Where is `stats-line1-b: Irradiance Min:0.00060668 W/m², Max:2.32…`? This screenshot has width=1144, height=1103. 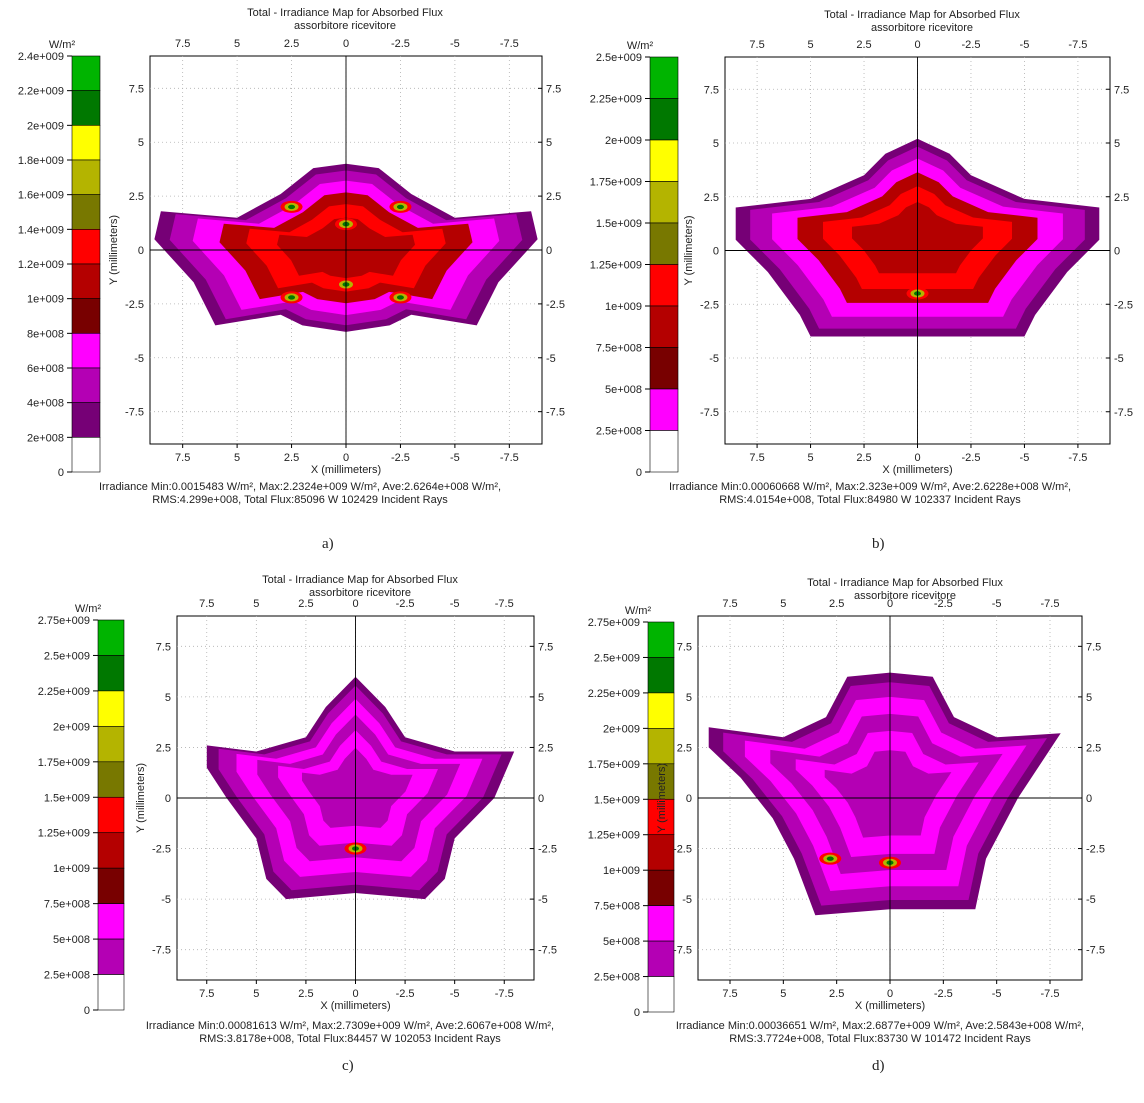 stats-line1-b: Irradiance Min:0.00060668 W/m², Max:2.32… is located at coordinates (870, 487).